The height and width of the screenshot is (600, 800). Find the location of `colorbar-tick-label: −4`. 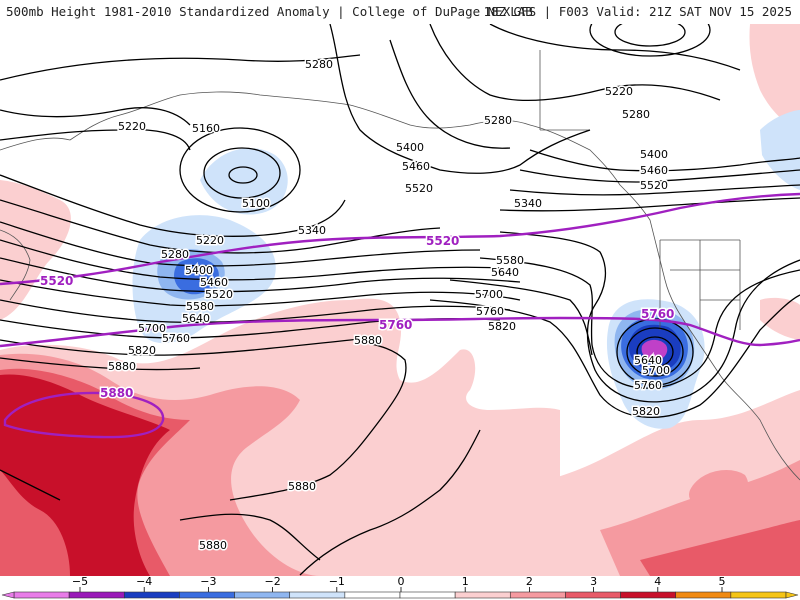

colorbar-tick-label: −4 is located at coordinates (144, 582).